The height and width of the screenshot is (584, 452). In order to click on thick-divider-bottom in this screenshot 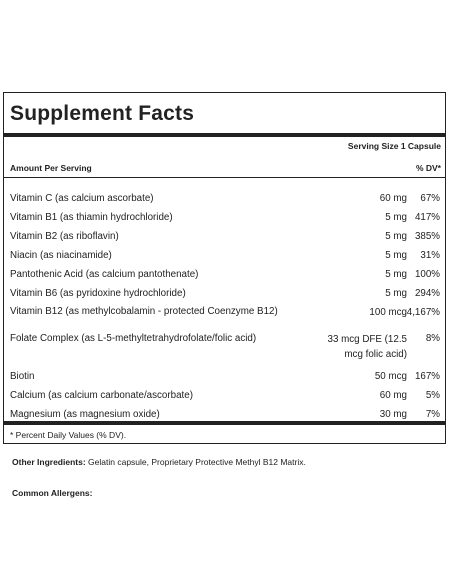, I will do `click(224, 423)`.